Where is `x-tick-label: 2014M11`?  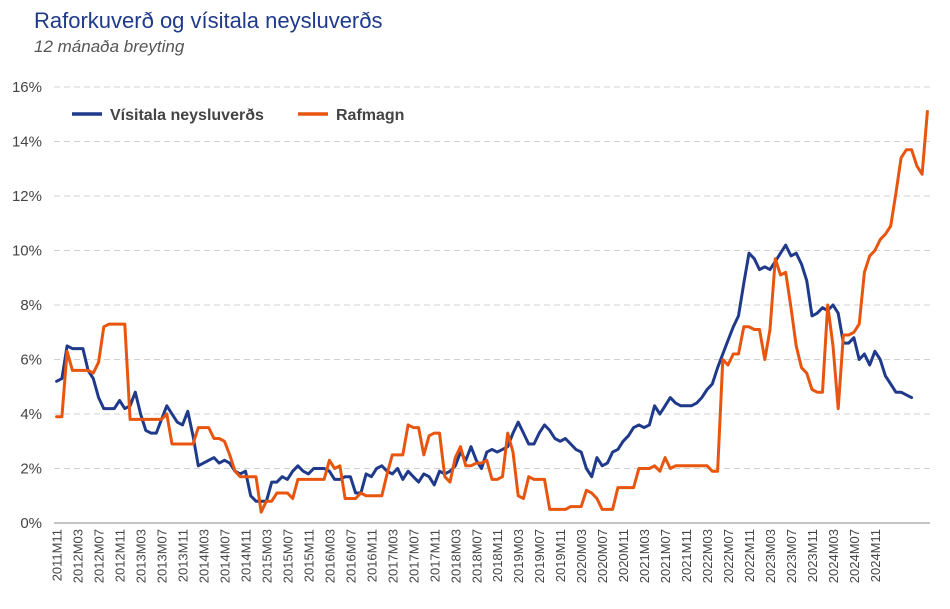 x-tick-label: 2014M11 is located at coordinates (245, 555).